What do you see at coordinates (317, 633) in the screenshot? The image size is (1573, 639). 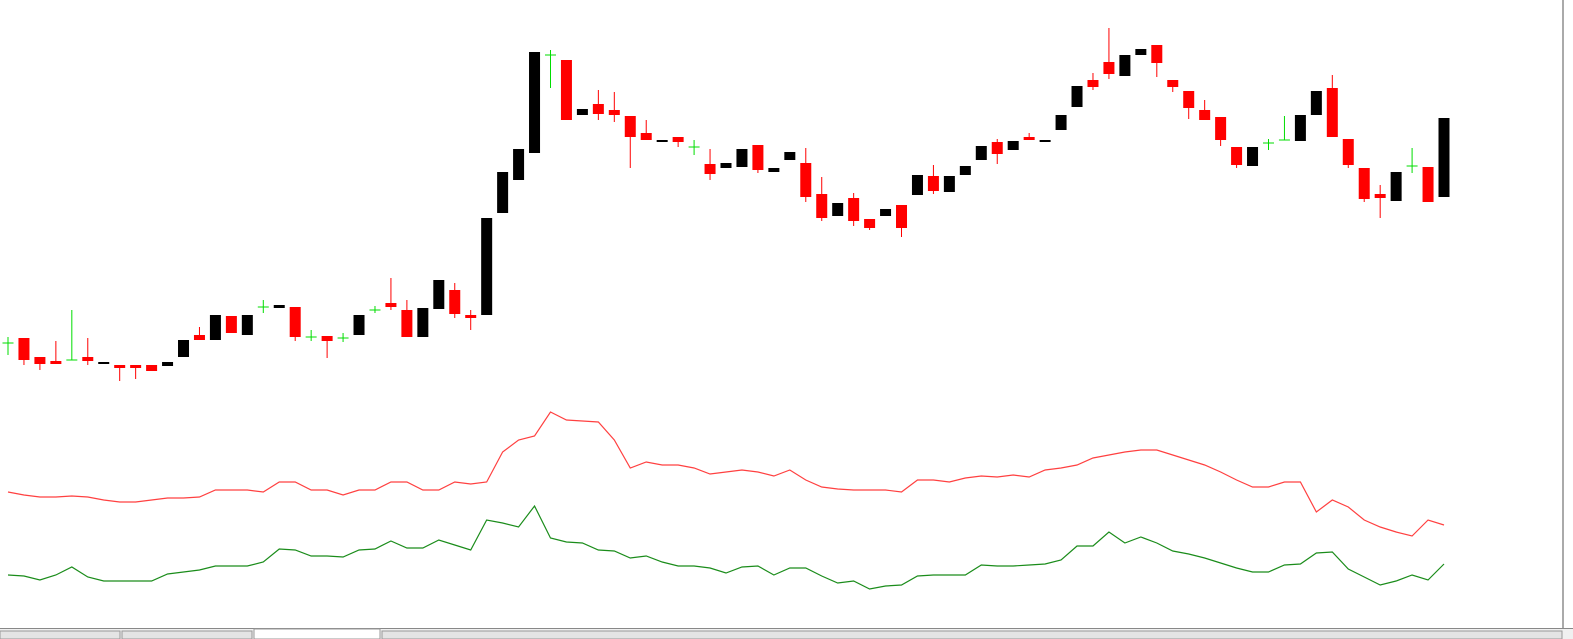 I see `tab-active` at bounding box center [317, 633].